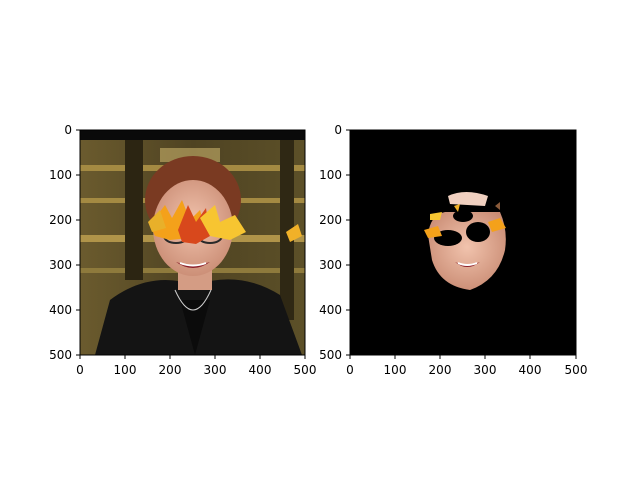 The height and width of the screenshot is (480, 640). Describe the element at coordinates (466, 366) in the screenshot. I see `right-x-axis: 0 100 200 300 400 500` at that location.